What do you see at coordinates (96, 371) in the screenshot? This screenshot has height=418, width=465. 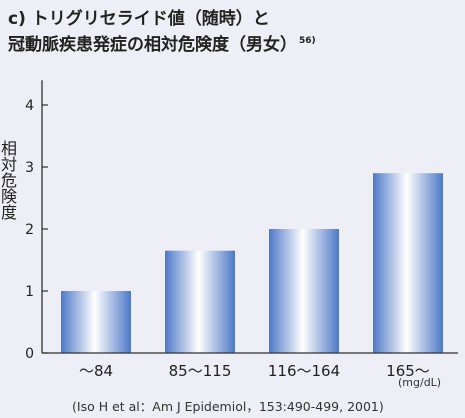 I see `x-tick-label: 〜84` at bounding box center [96, 371].